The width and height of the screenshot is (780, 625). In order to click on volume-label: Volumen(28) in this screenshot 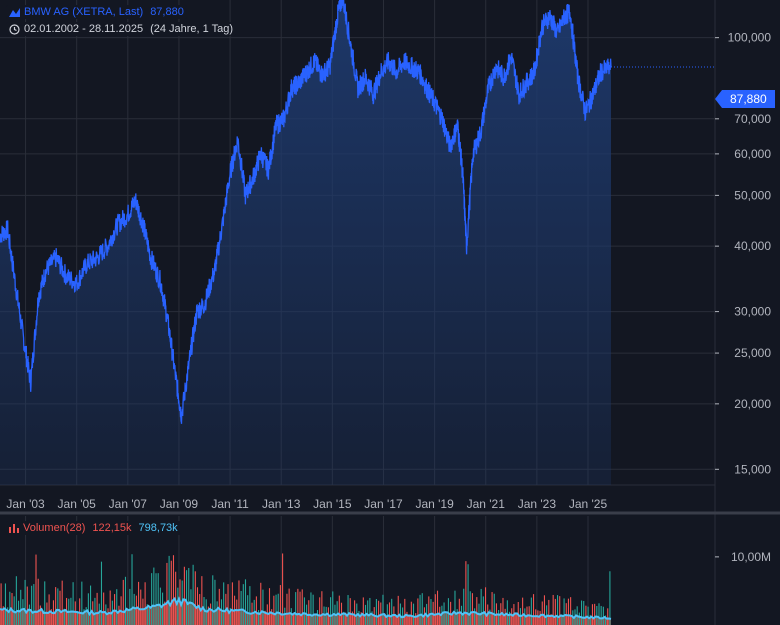, I will do `click(54, 528)`.